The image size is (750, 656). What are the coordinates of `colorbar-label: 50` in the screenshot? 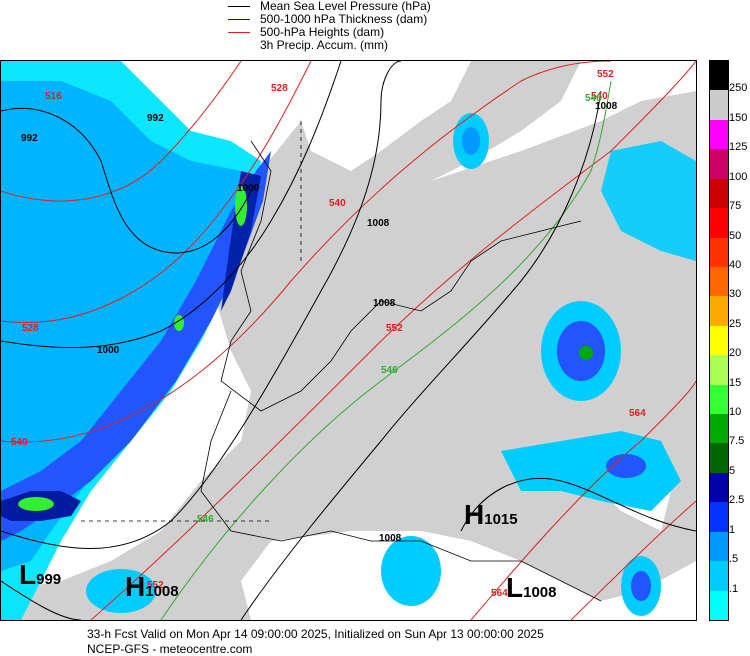 It's located at (735, 235).